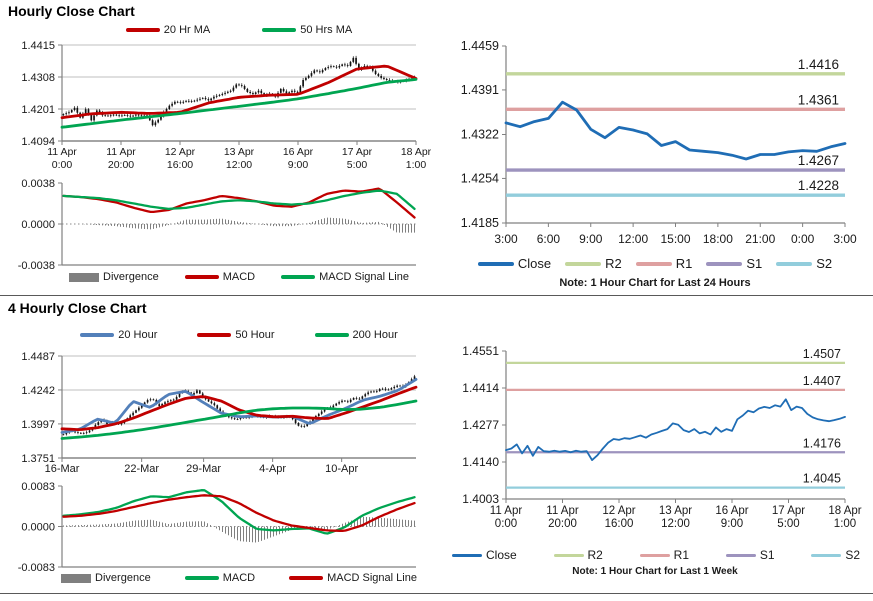 The height and width of the screenshot is (601, 873). Describe the element at coordinates (467, 555) in the screenshot. I see `close-swatch` at that location.